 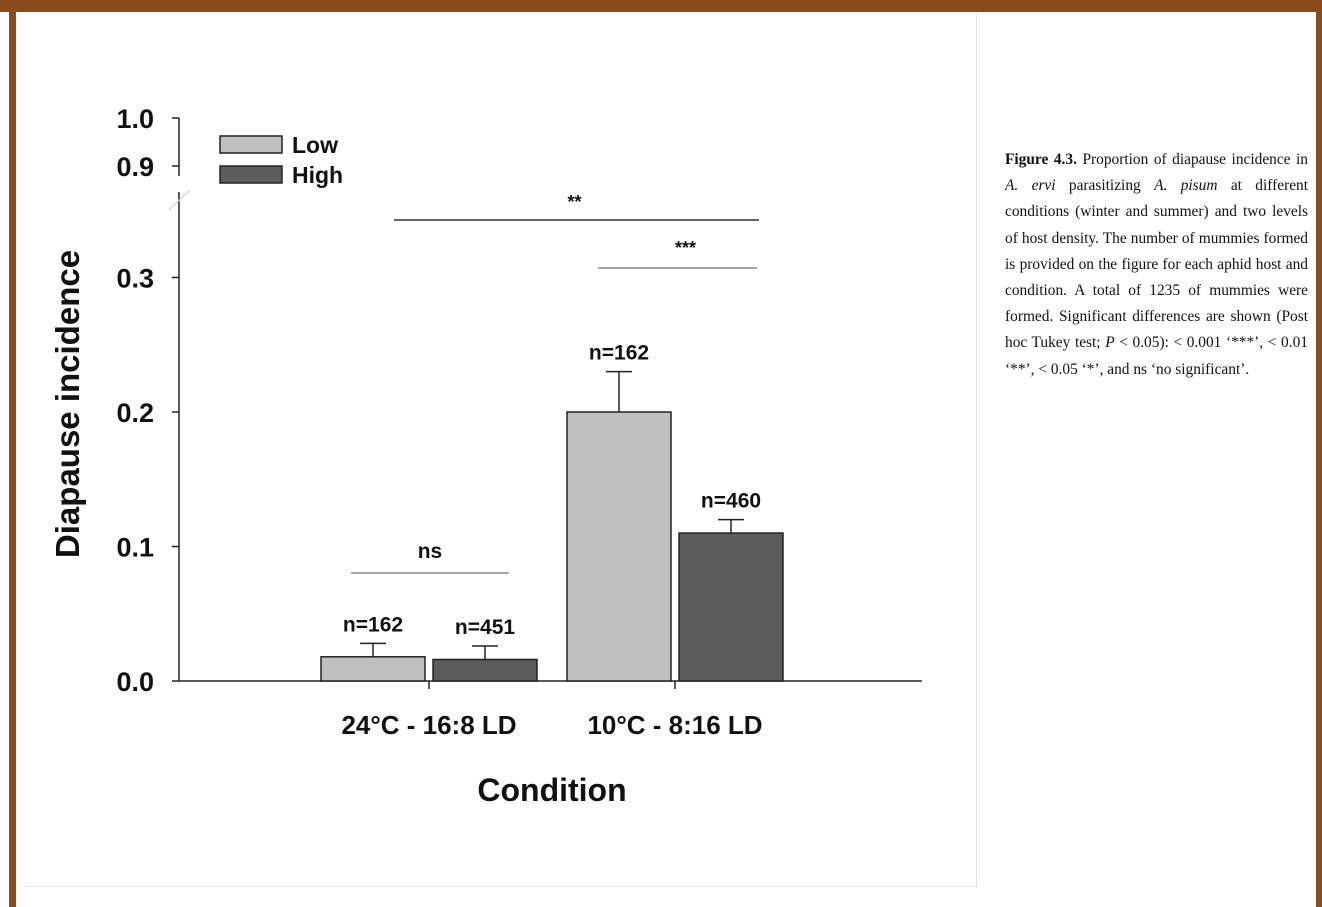 I want to click on significance-label: ***, so click(x=685, y=248).